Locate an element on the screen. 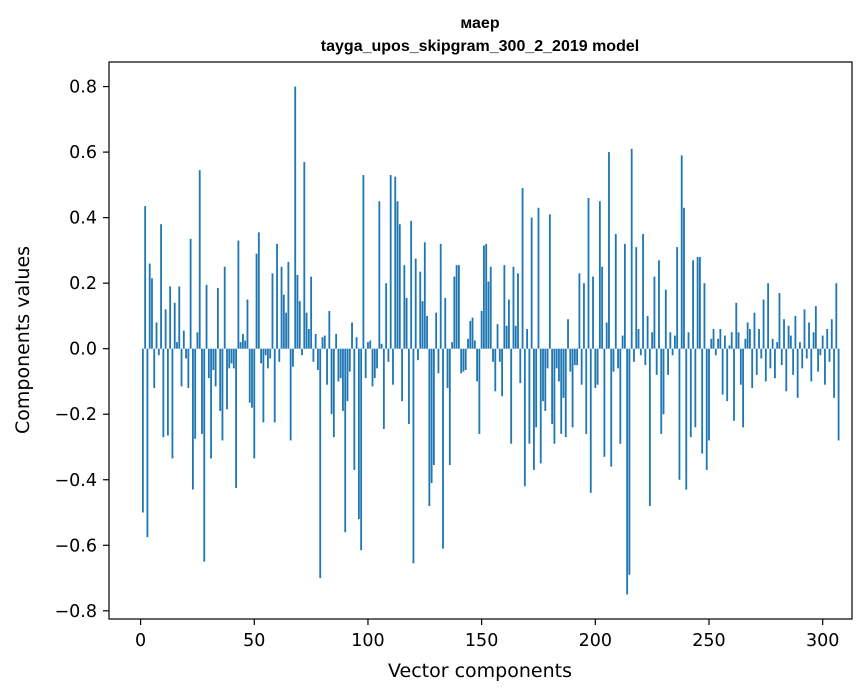  y-tick-label: 0.6 is located at coordinates (83, 153).